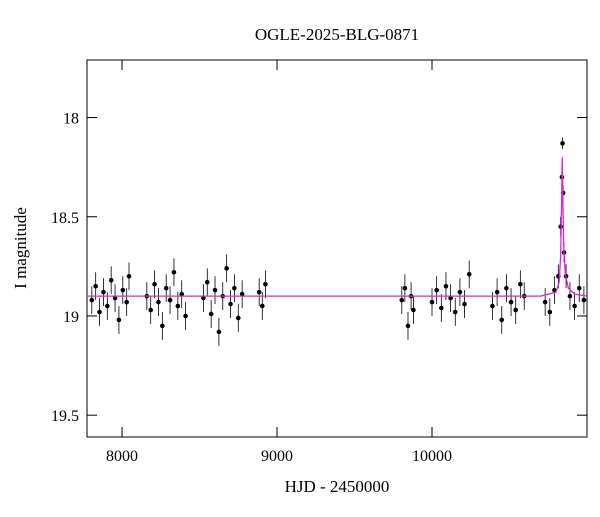 This screenshot has width=600, height=517. What do you see at coordinates (20, 248) in the screenshot?
I see `y-axis-label: I magnitude` at bounding box center [20, 248].